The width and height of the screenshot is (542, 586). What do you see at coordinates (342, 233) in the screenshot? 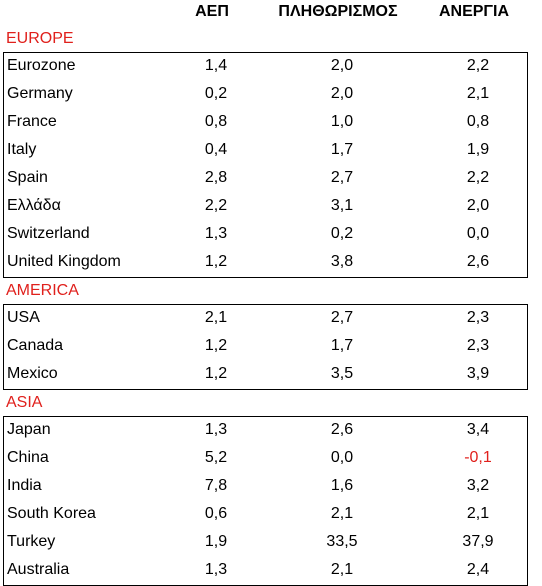
I see `inflation-value: 0,2` at bounding box center [342, 233].